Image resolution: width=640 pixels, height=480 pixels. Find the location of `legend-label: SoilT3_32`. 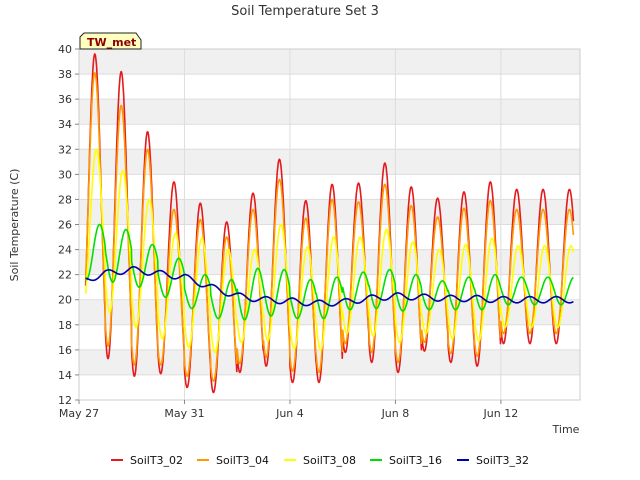

legend-label: SoilT3_32 is located at coordinates (502, 460).